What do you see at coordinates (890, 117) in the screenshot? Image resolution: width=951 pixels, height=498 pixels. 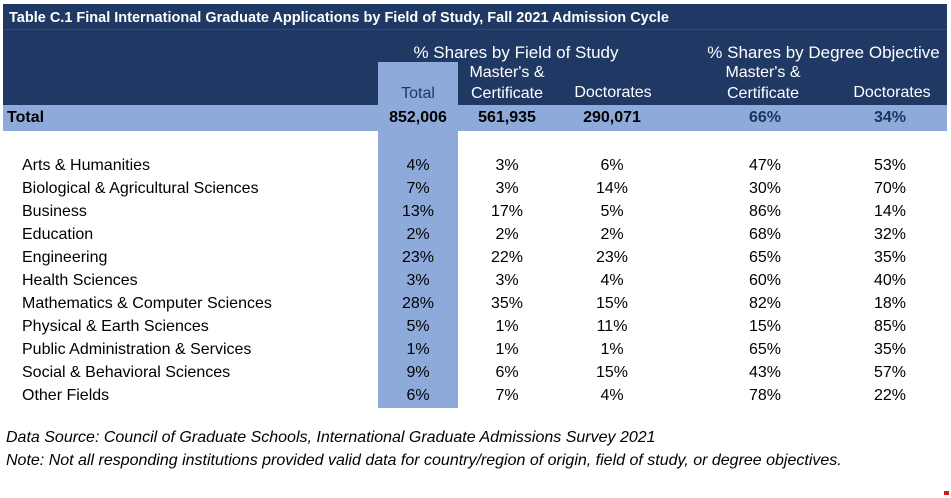 I see `deg-doctorates-cell: 34%` at bounding box center [890, 117].